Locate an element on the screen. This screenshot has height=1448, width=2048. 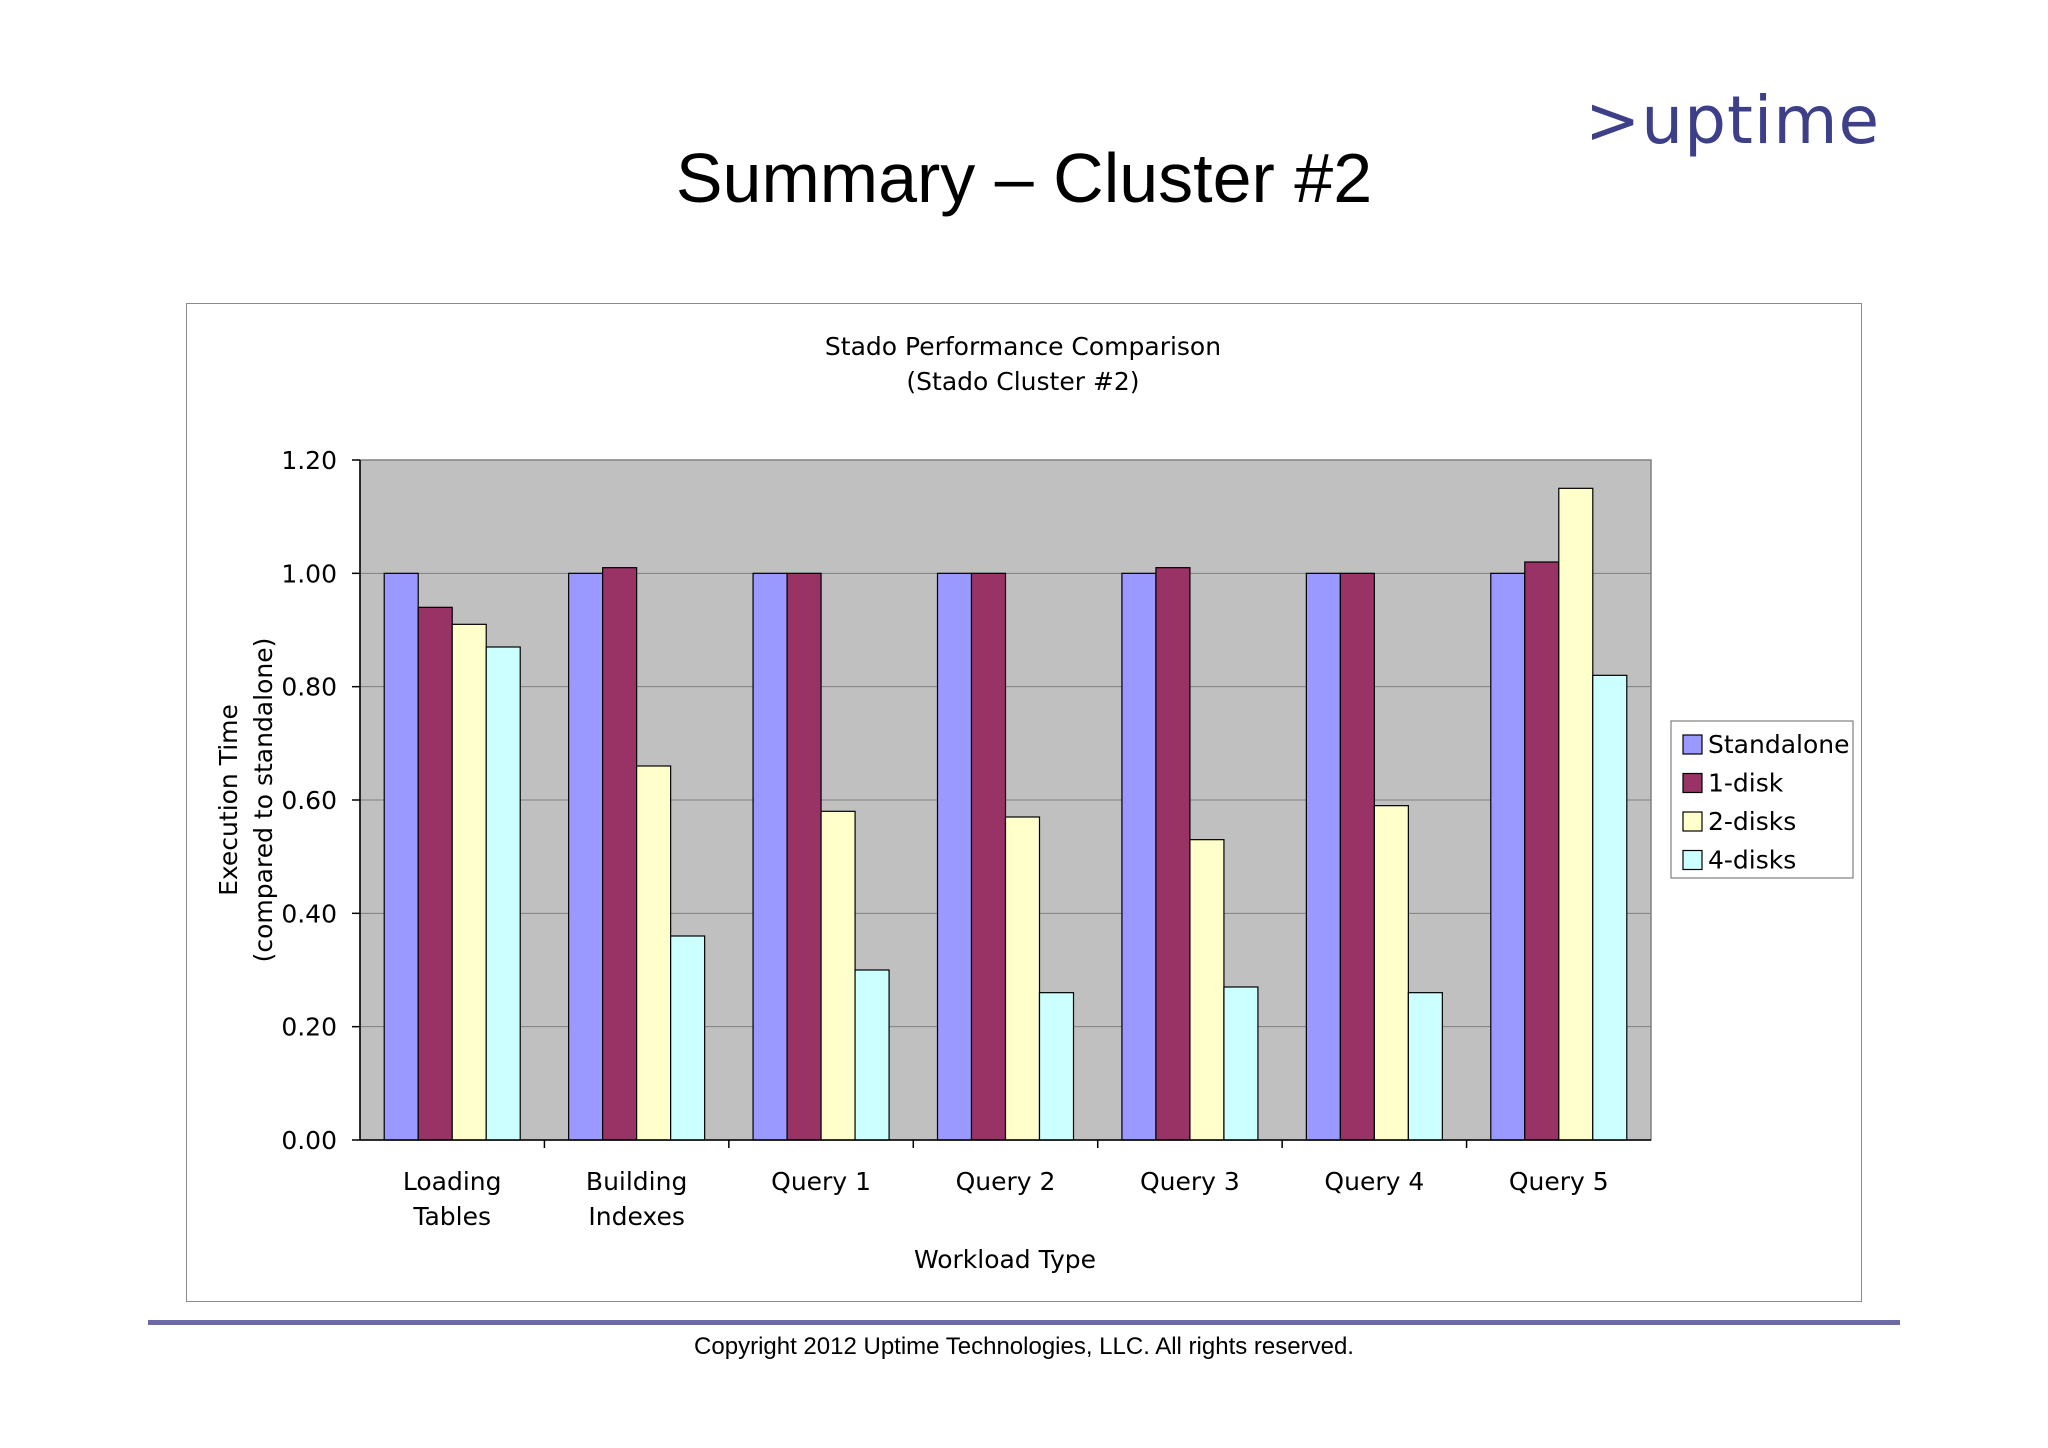
y-tick-label: 0.00 is located at coordinates (309, 1140).